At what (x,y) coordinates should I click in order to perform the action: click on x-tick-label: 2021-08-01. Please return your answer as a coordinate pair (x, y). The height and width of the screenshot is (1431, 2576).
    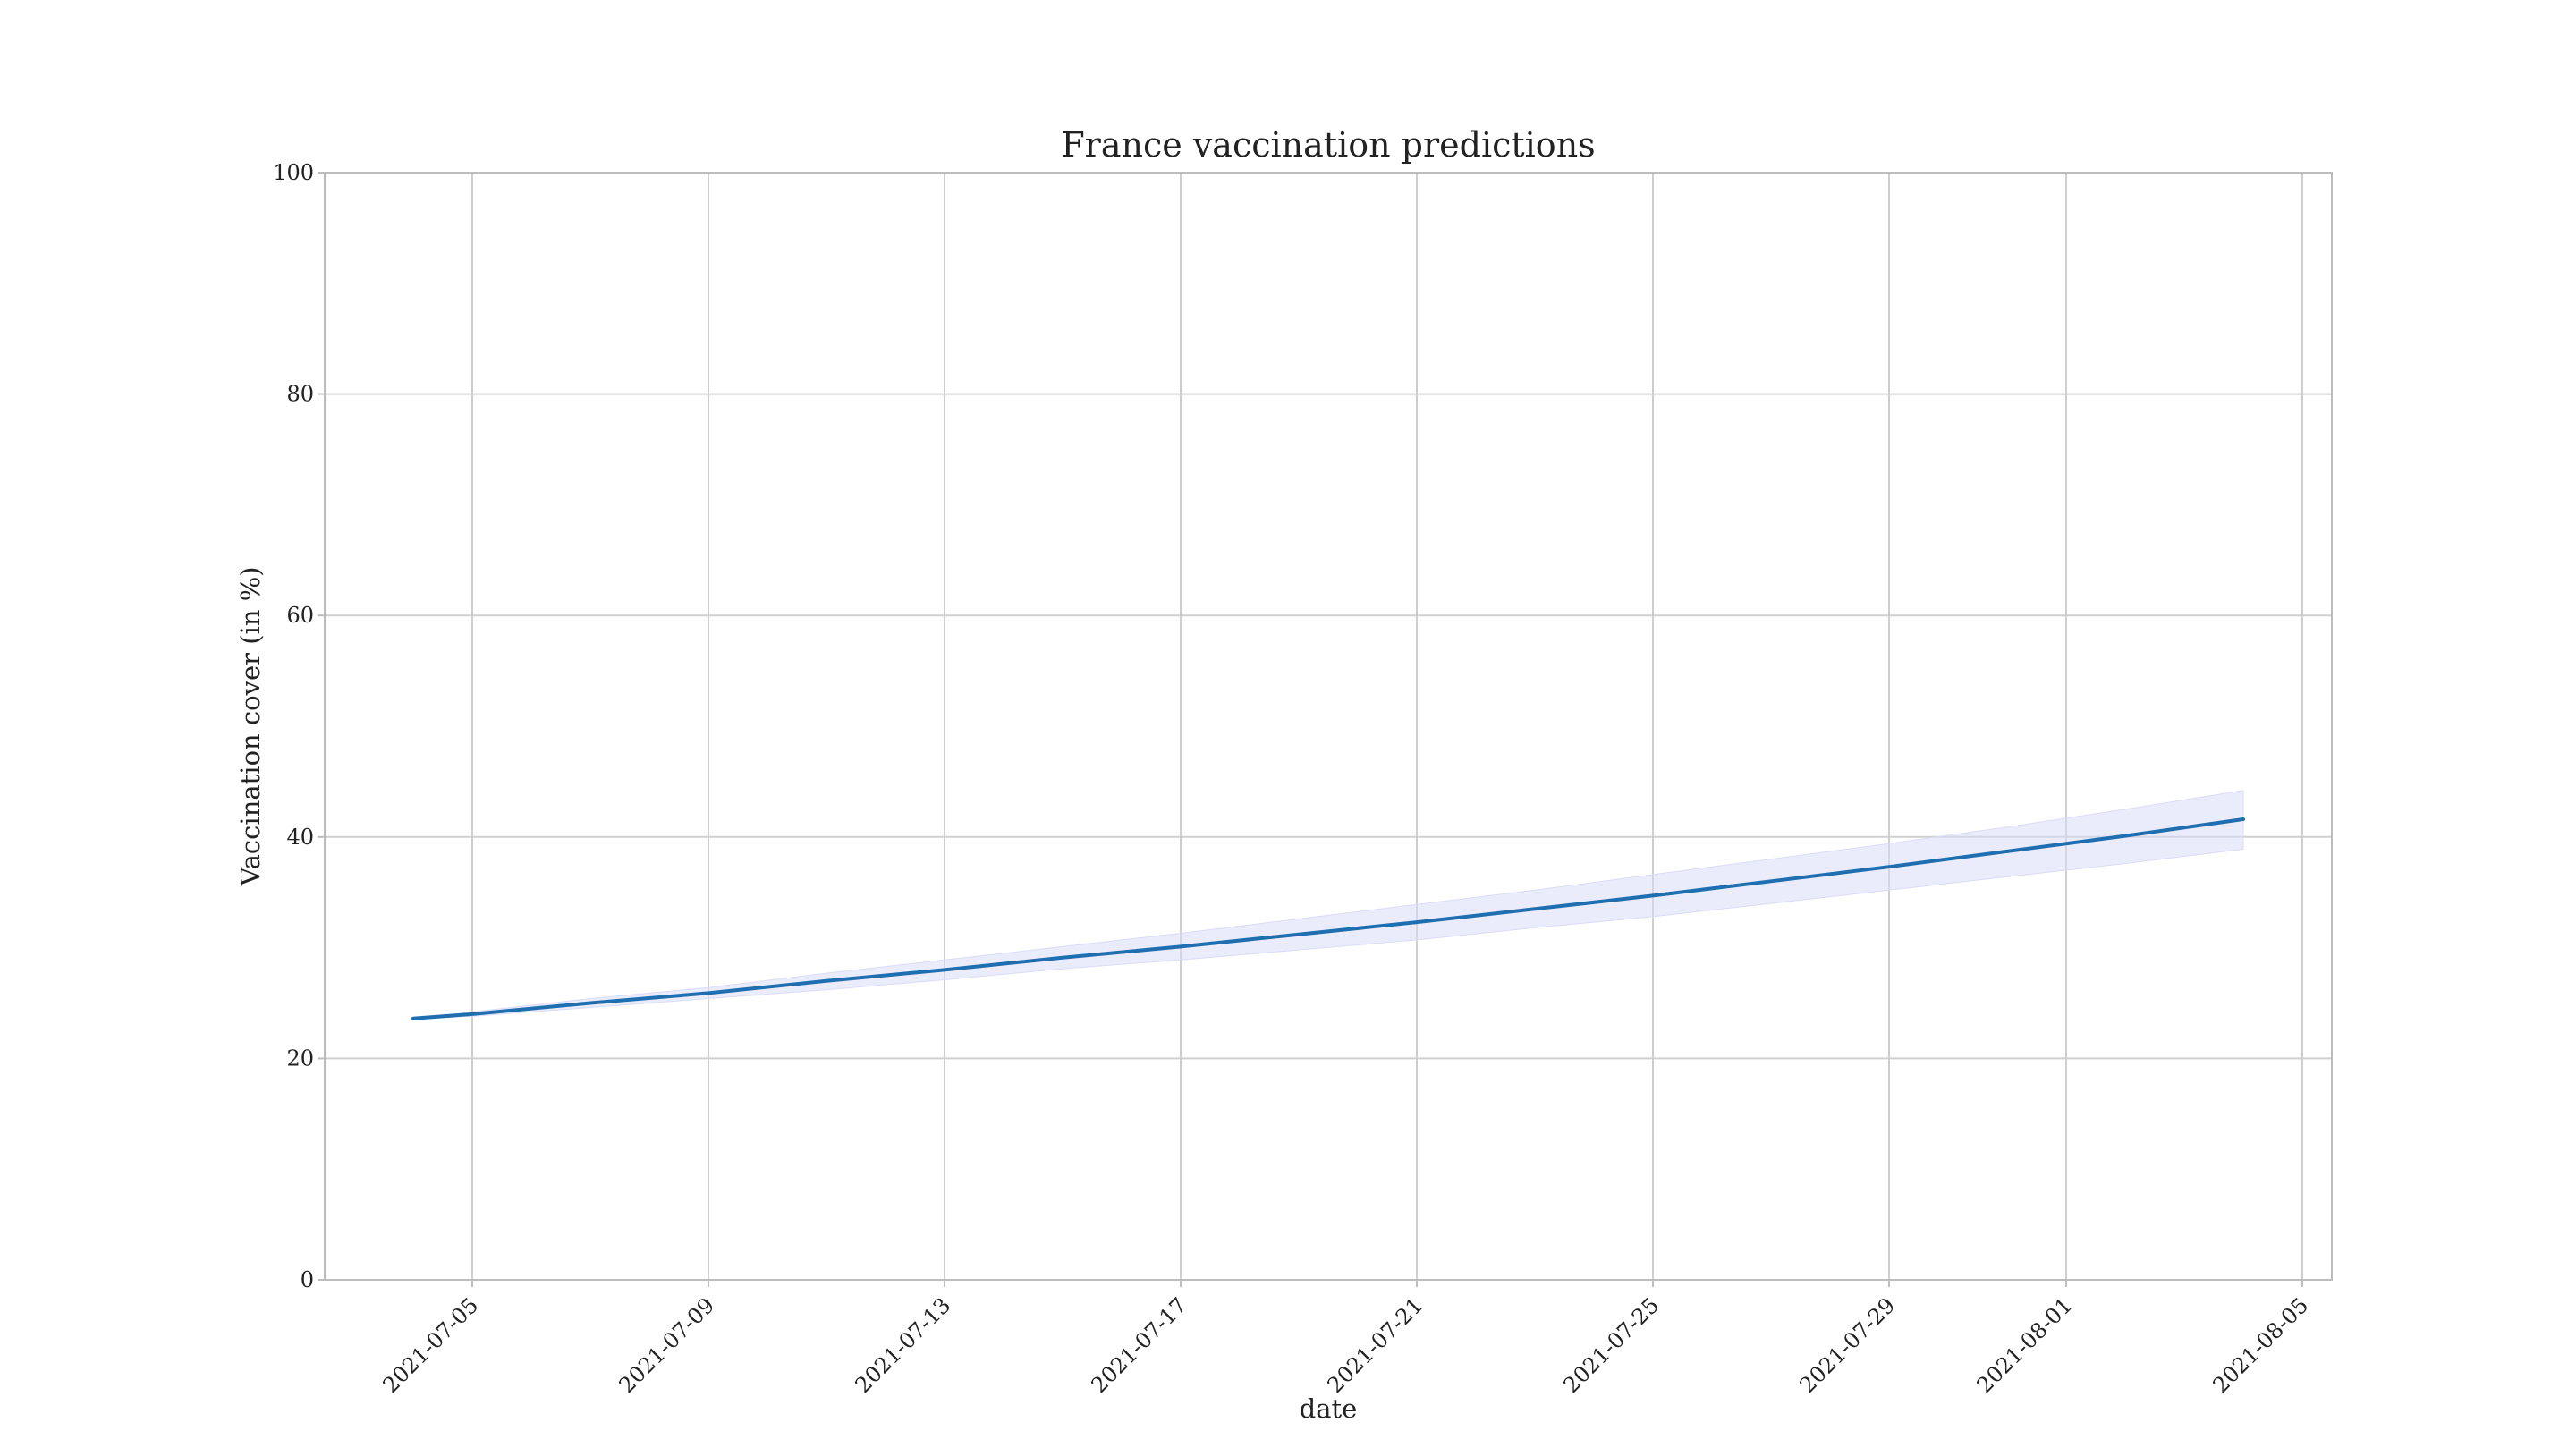
    Looking at the image, I should click on (2025, 1345).